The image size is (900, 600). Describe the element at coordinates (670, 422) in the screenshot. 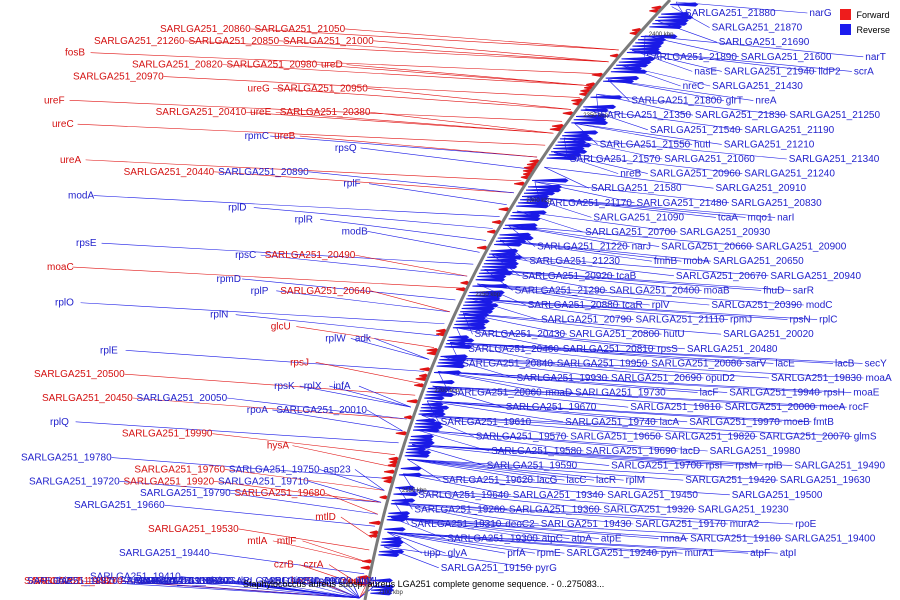

I see `gene-label-right: lacA` at that location.